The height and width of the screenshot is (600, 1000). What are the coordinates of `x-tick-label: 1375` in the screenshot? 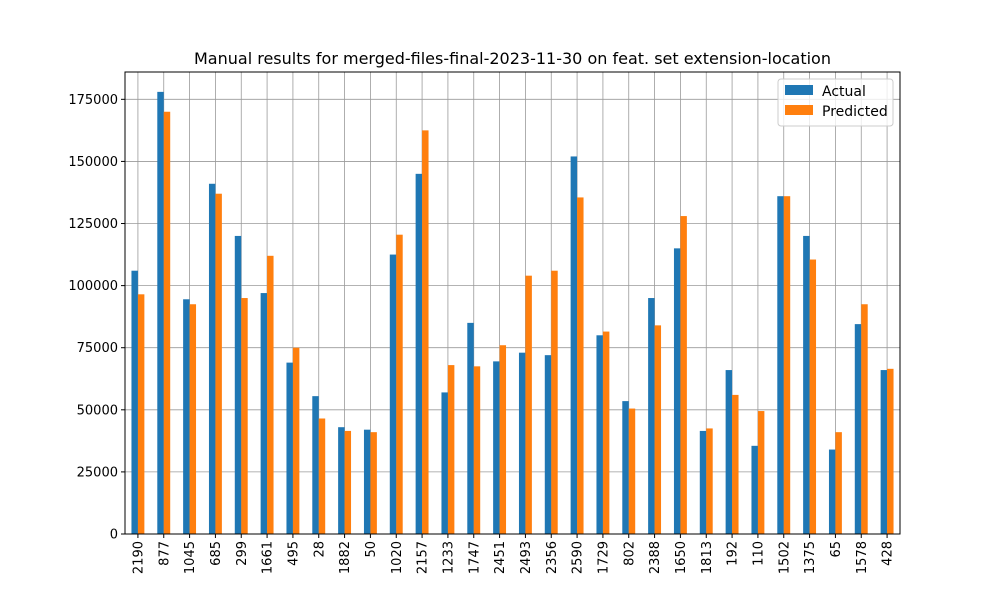 It's located at (810, 557).